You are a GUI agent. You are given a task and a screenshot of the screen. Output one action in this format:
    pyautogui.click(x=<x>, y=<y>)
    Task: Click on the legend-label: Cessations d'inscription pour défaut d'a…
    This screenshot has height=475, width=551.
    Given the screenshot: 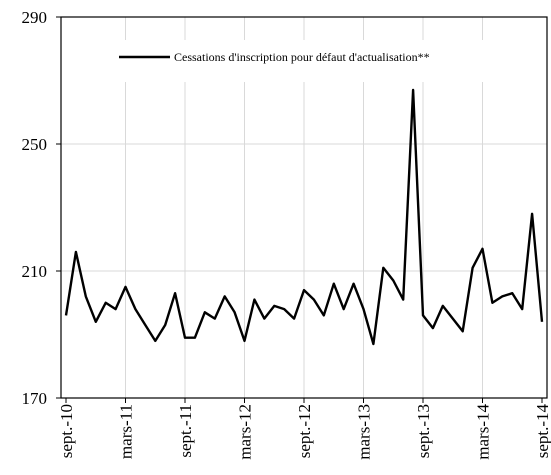 What is the action you would take?
    pyautogui.click(x=302, y=57)
    